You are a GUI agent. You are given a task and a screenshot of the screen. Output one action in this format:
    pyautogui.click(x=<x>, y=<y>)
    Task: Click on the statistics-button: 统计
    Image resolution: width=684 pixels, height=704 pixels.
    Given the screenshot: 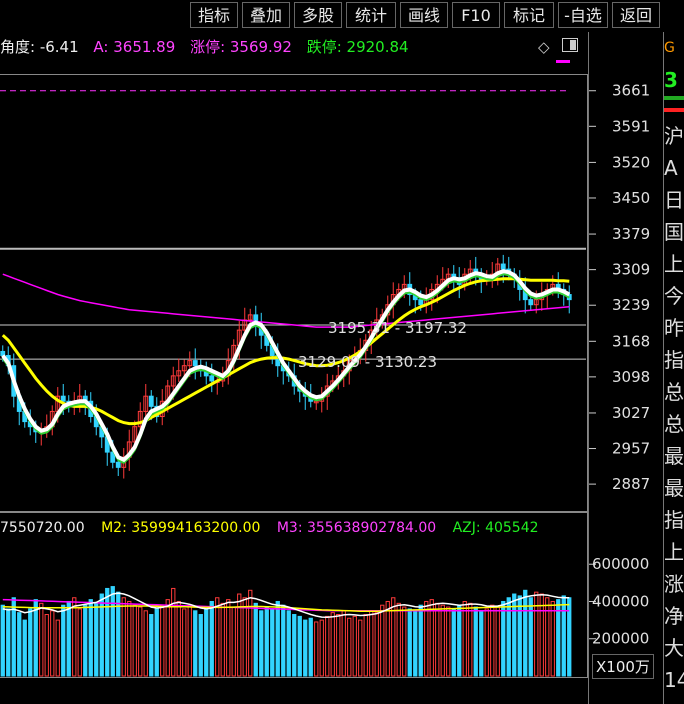 What is the action you would take?
    pyautogui.click(x=371, y=15)
    